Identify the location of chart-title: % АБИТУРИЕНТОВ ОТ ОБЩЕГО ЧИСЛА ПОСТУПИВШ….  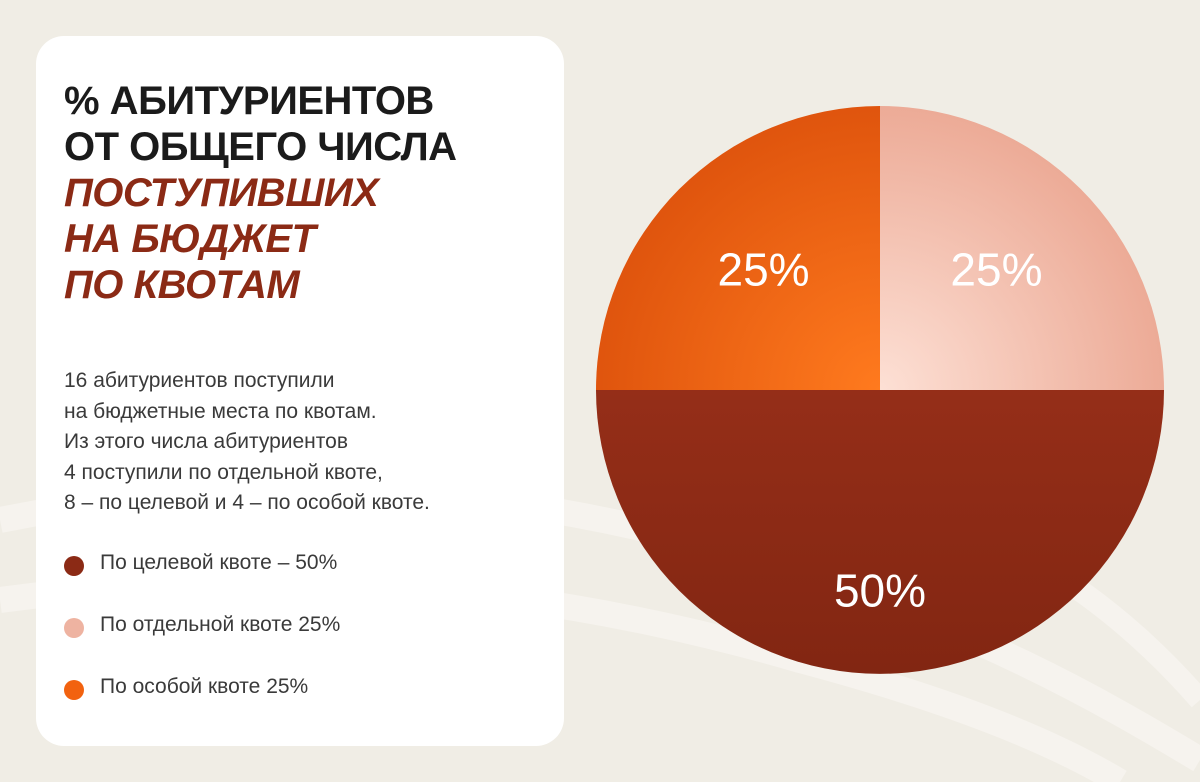
(260, 193).